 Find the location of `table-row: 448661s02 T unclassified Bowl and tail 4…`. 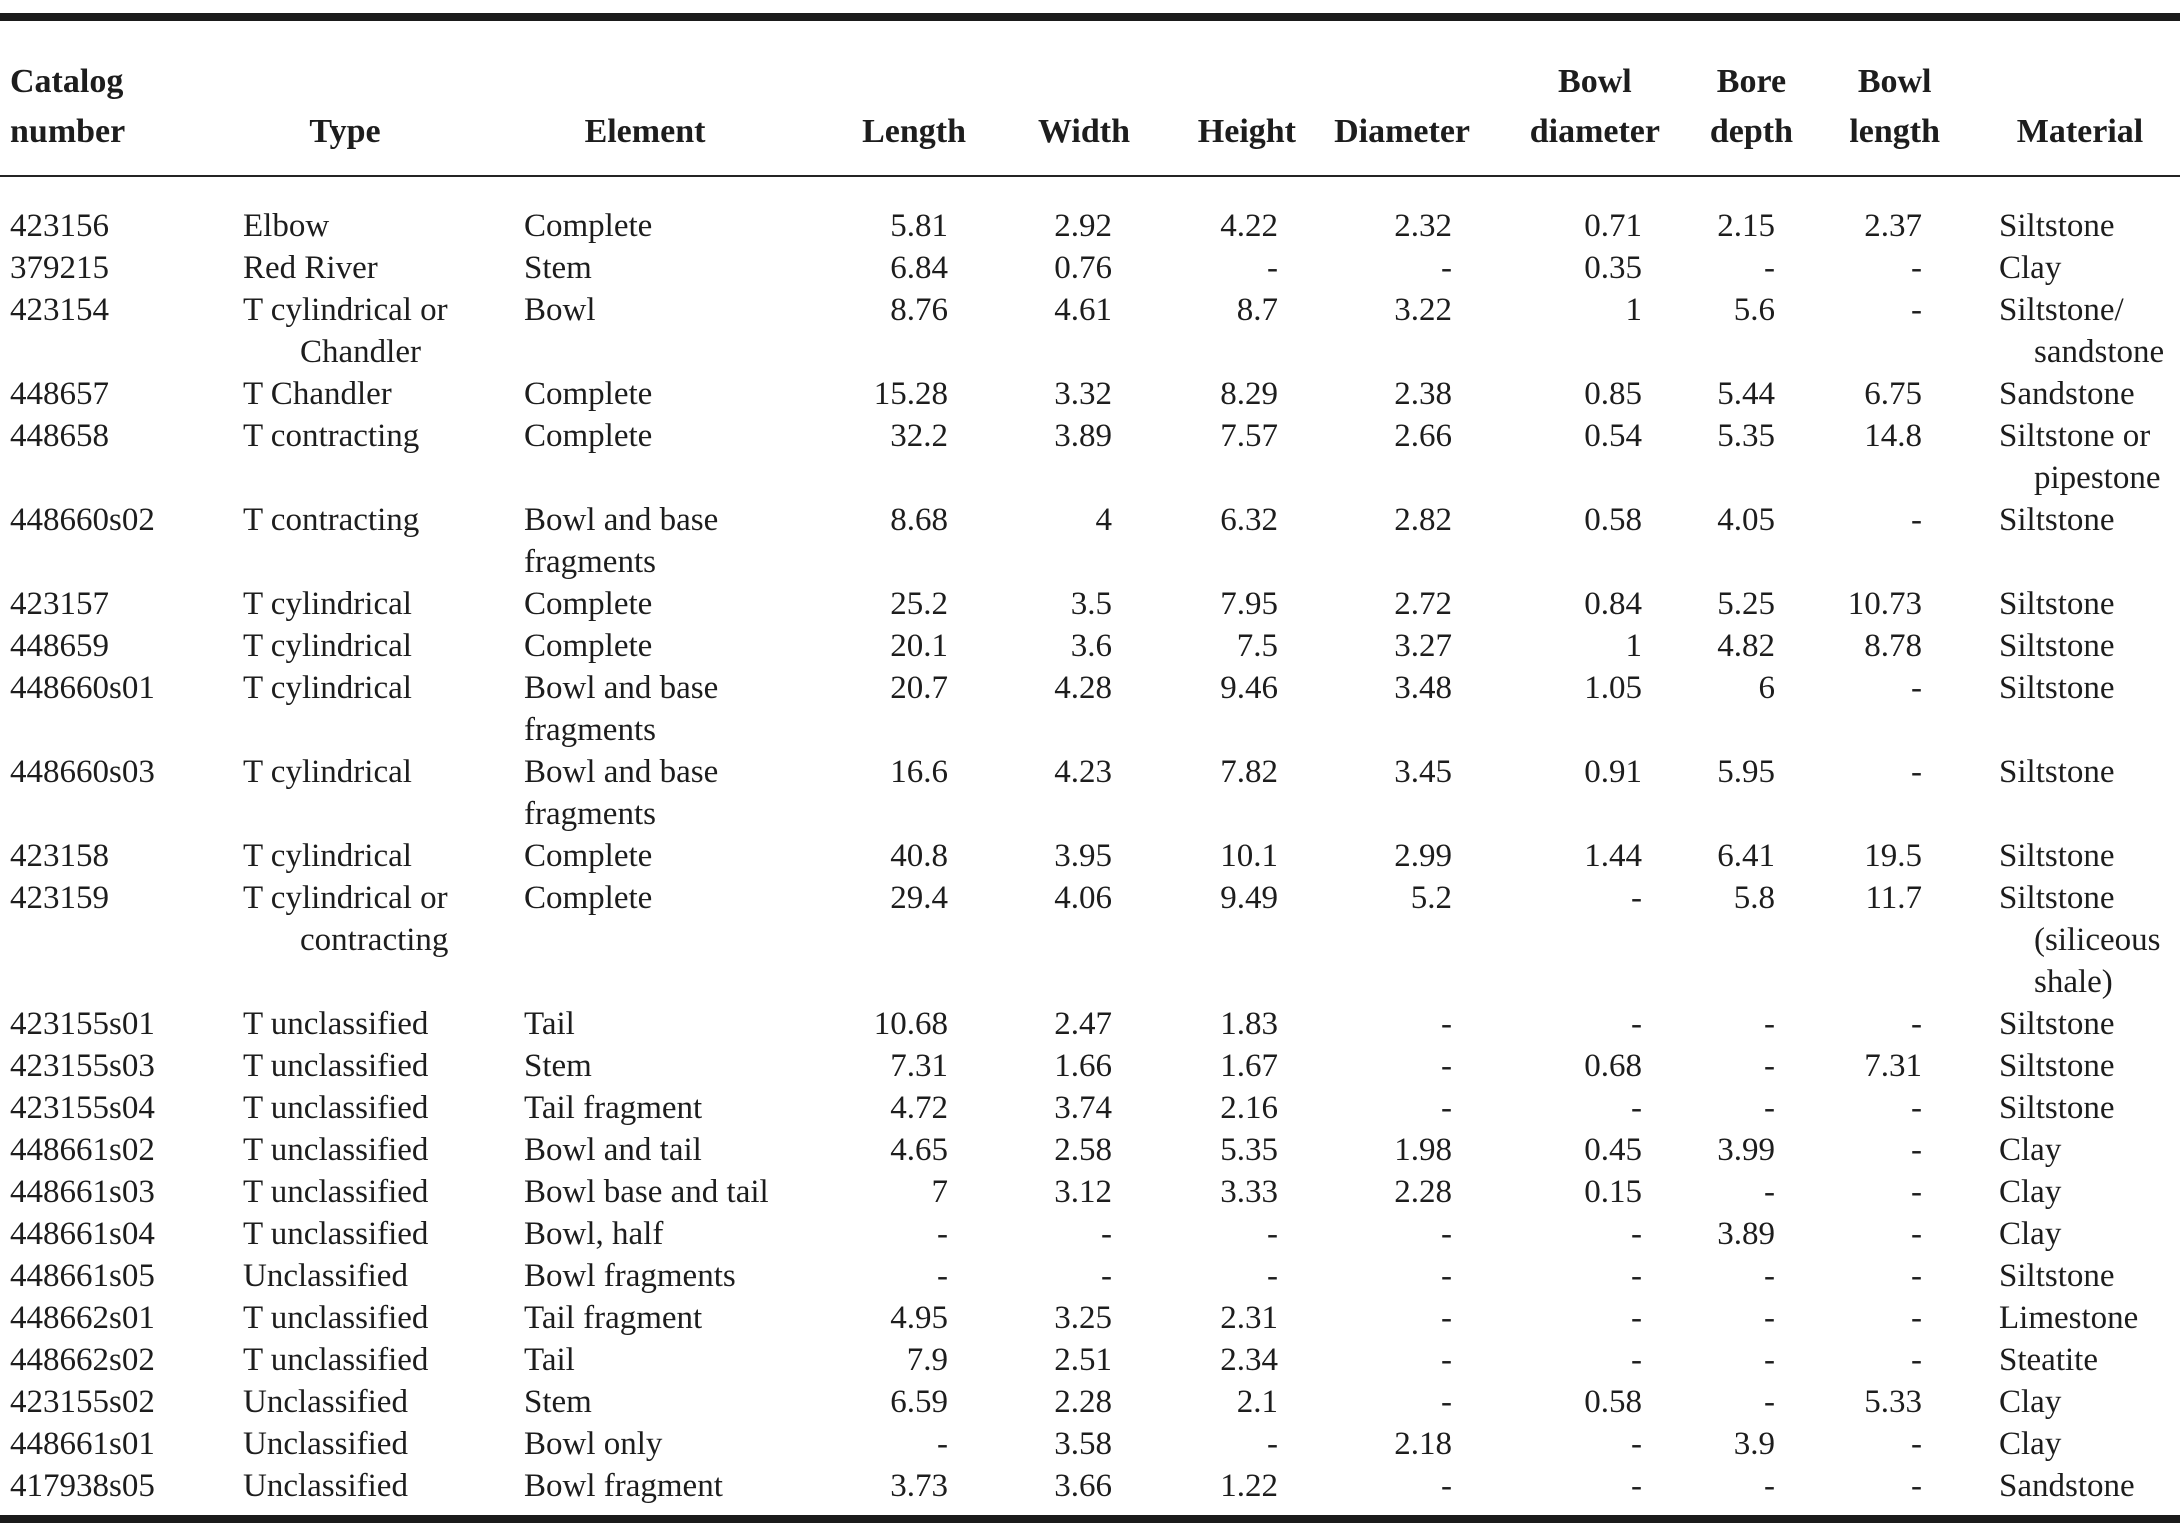

table-row: 448661s02 T unclassified Bowl and tail 4… is located at coordinates (1090, 1150).